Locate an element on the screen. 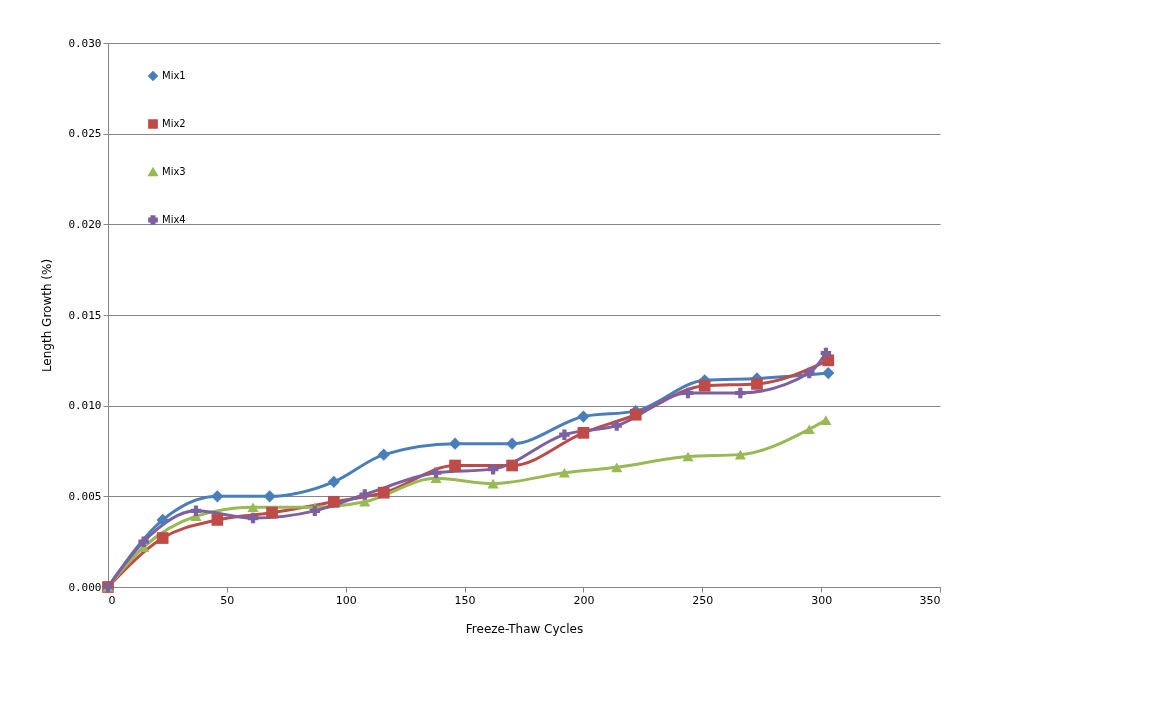 Image resolution: width=1153 pixels, height=702 pixels. x-tick-label: 350 is located at coordinates (930, 600).